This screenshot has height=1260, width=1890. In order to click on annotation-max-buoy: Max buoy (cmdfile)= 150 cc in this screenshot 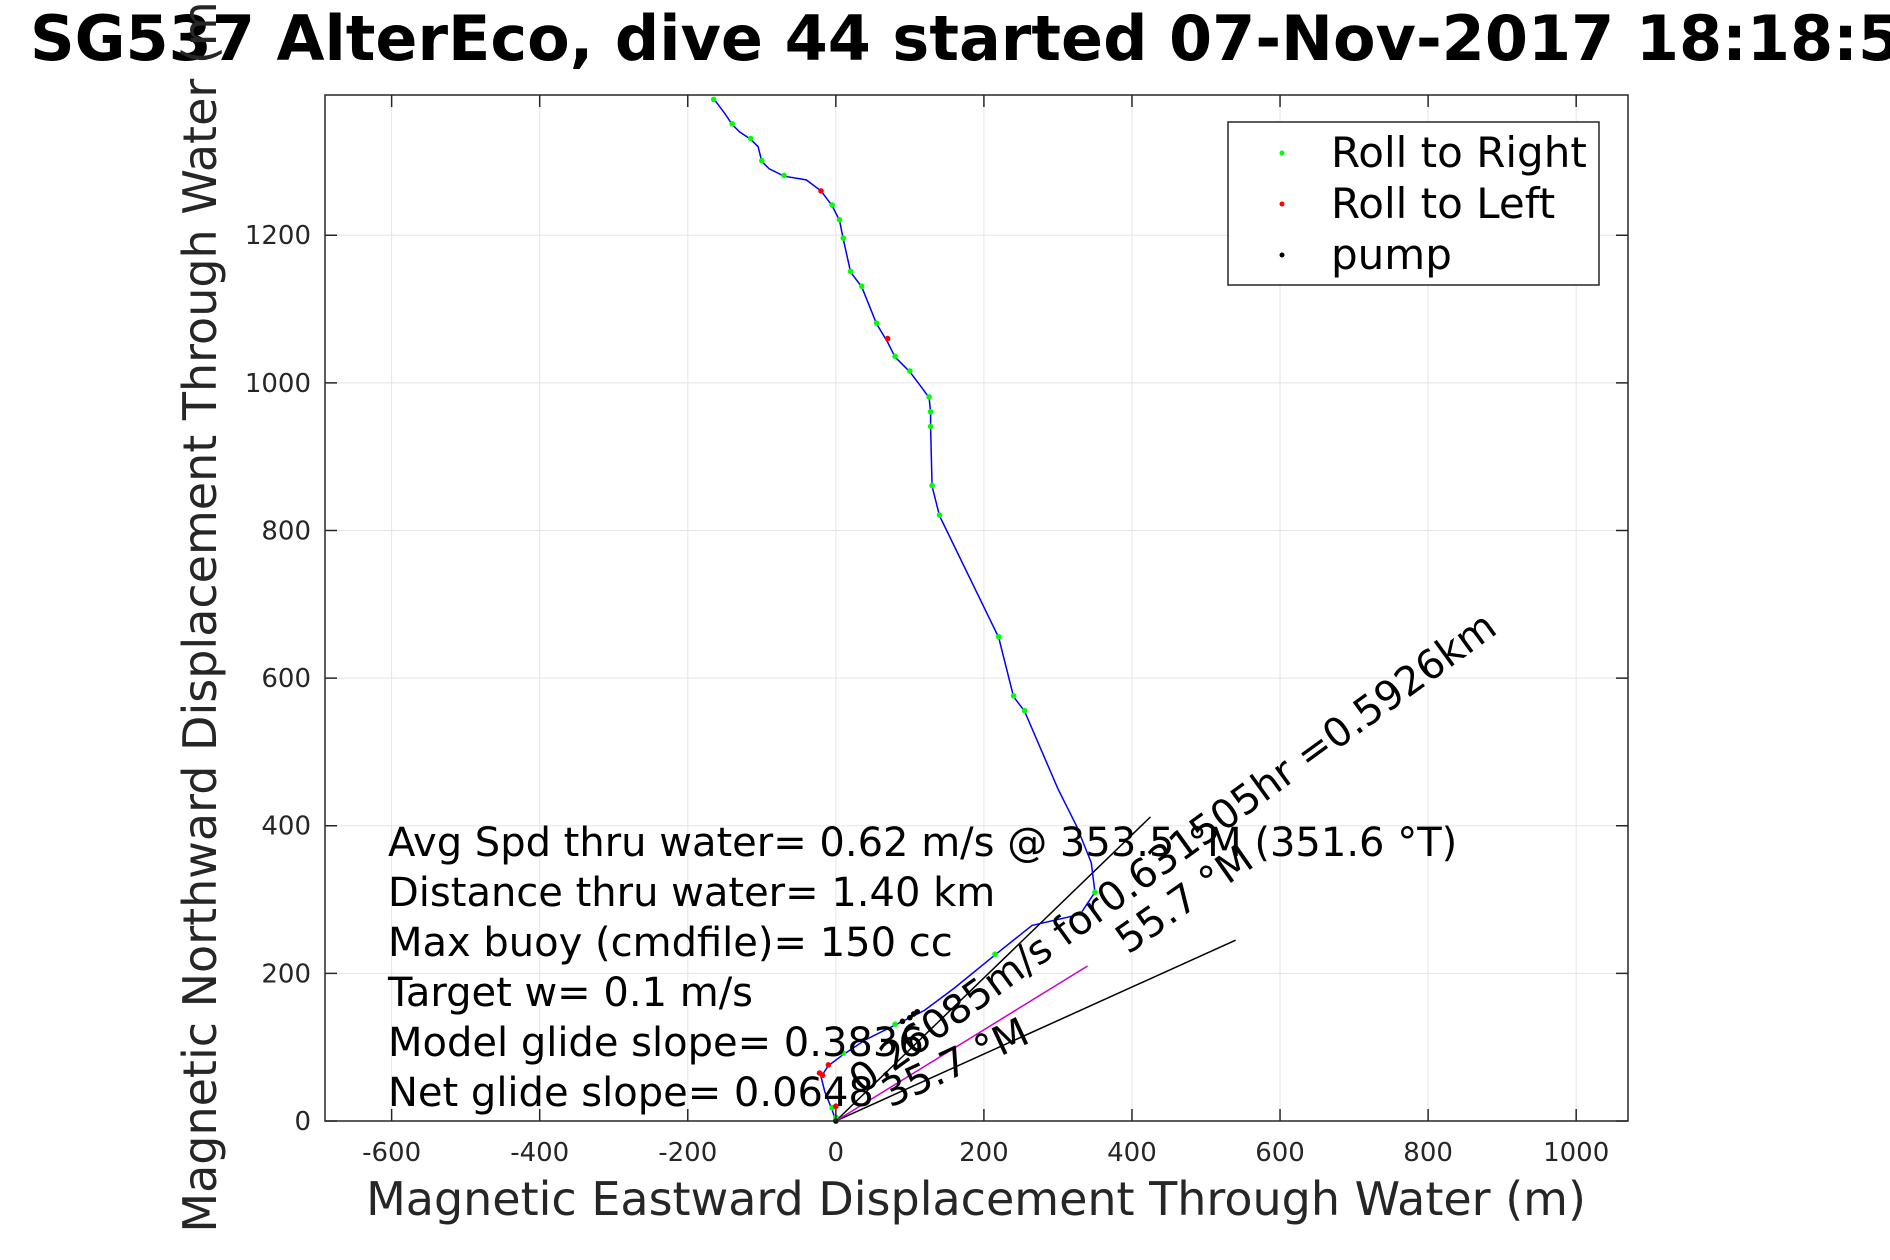, I will do `click(670, 943)`.